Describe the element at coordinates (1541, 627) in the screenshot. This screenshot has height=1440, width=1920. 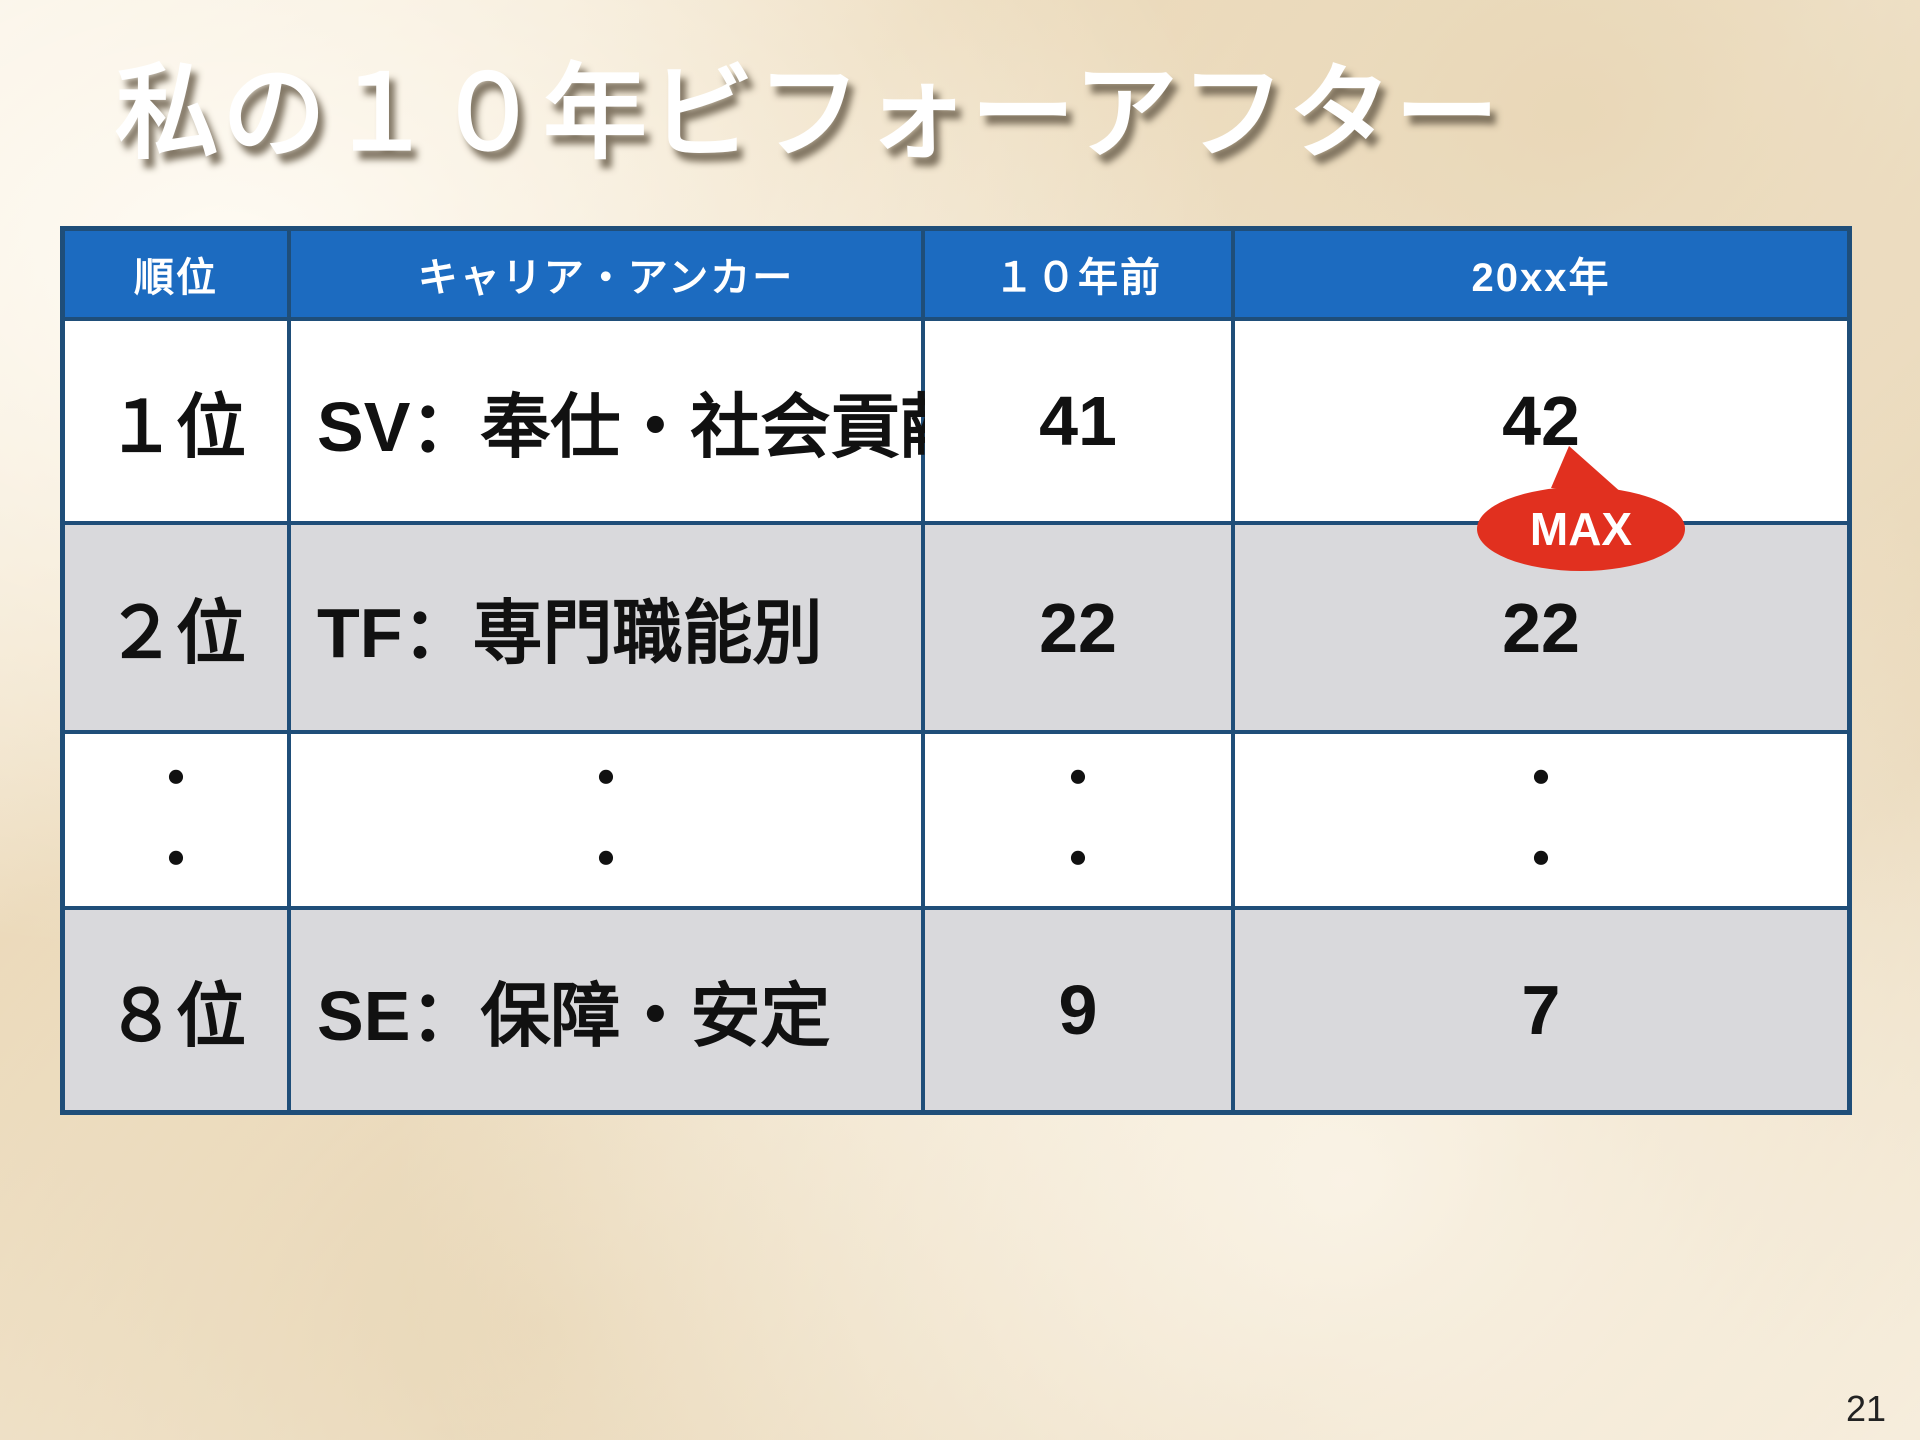
I see `row2-after-cell: 22` at that location.